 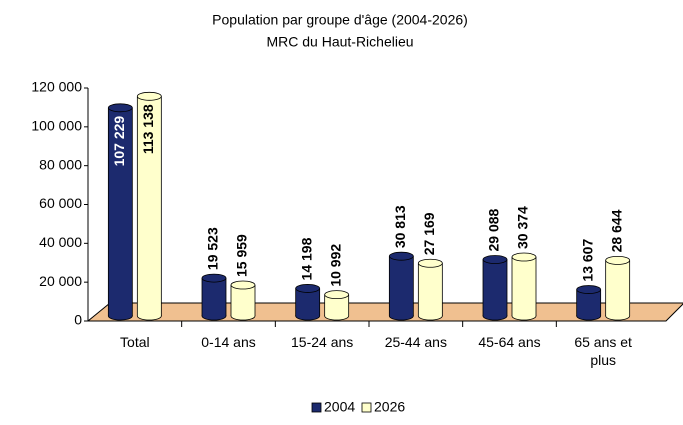 What do you see at coordinates (494, 229) in the screenshot?
I see `value-label: 29 088` at bounding box center [494, 229].